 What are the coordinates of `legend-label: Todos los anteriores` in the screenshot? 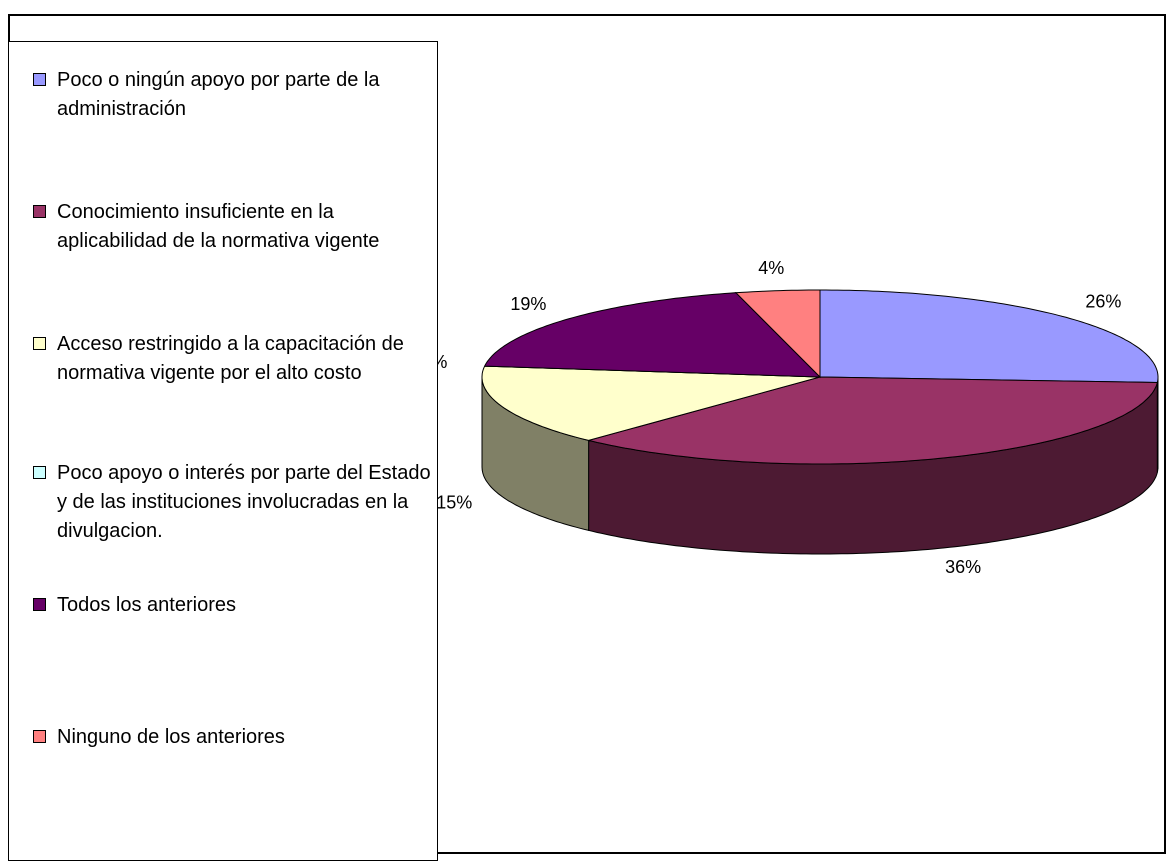 It's located at (146, 605).